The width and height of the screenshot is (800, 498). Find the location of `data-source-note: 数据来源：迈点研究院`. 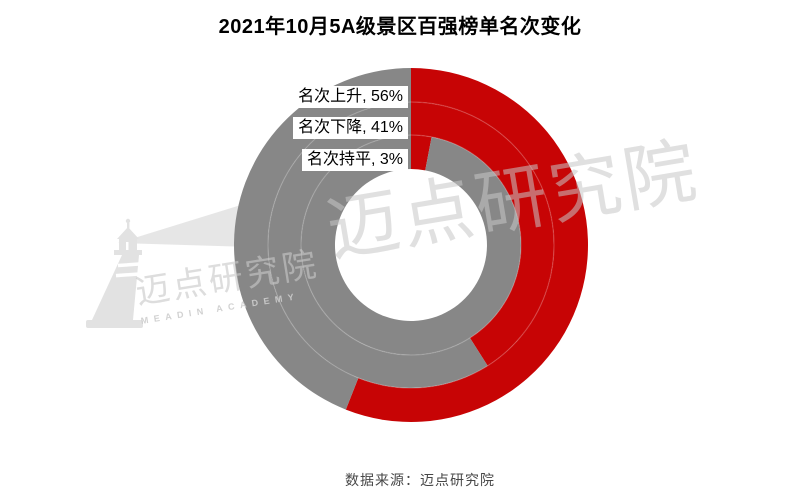

data-source-note: 数据来源：迈点研究院 is located at coordinates (420, 480).